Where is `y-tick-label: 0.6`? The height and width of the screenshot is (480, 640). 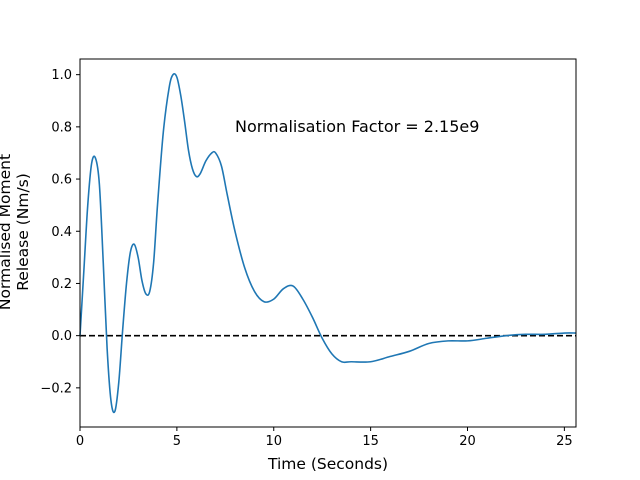 y-tick-label: 0.6 is located at coordinates (61, 180).